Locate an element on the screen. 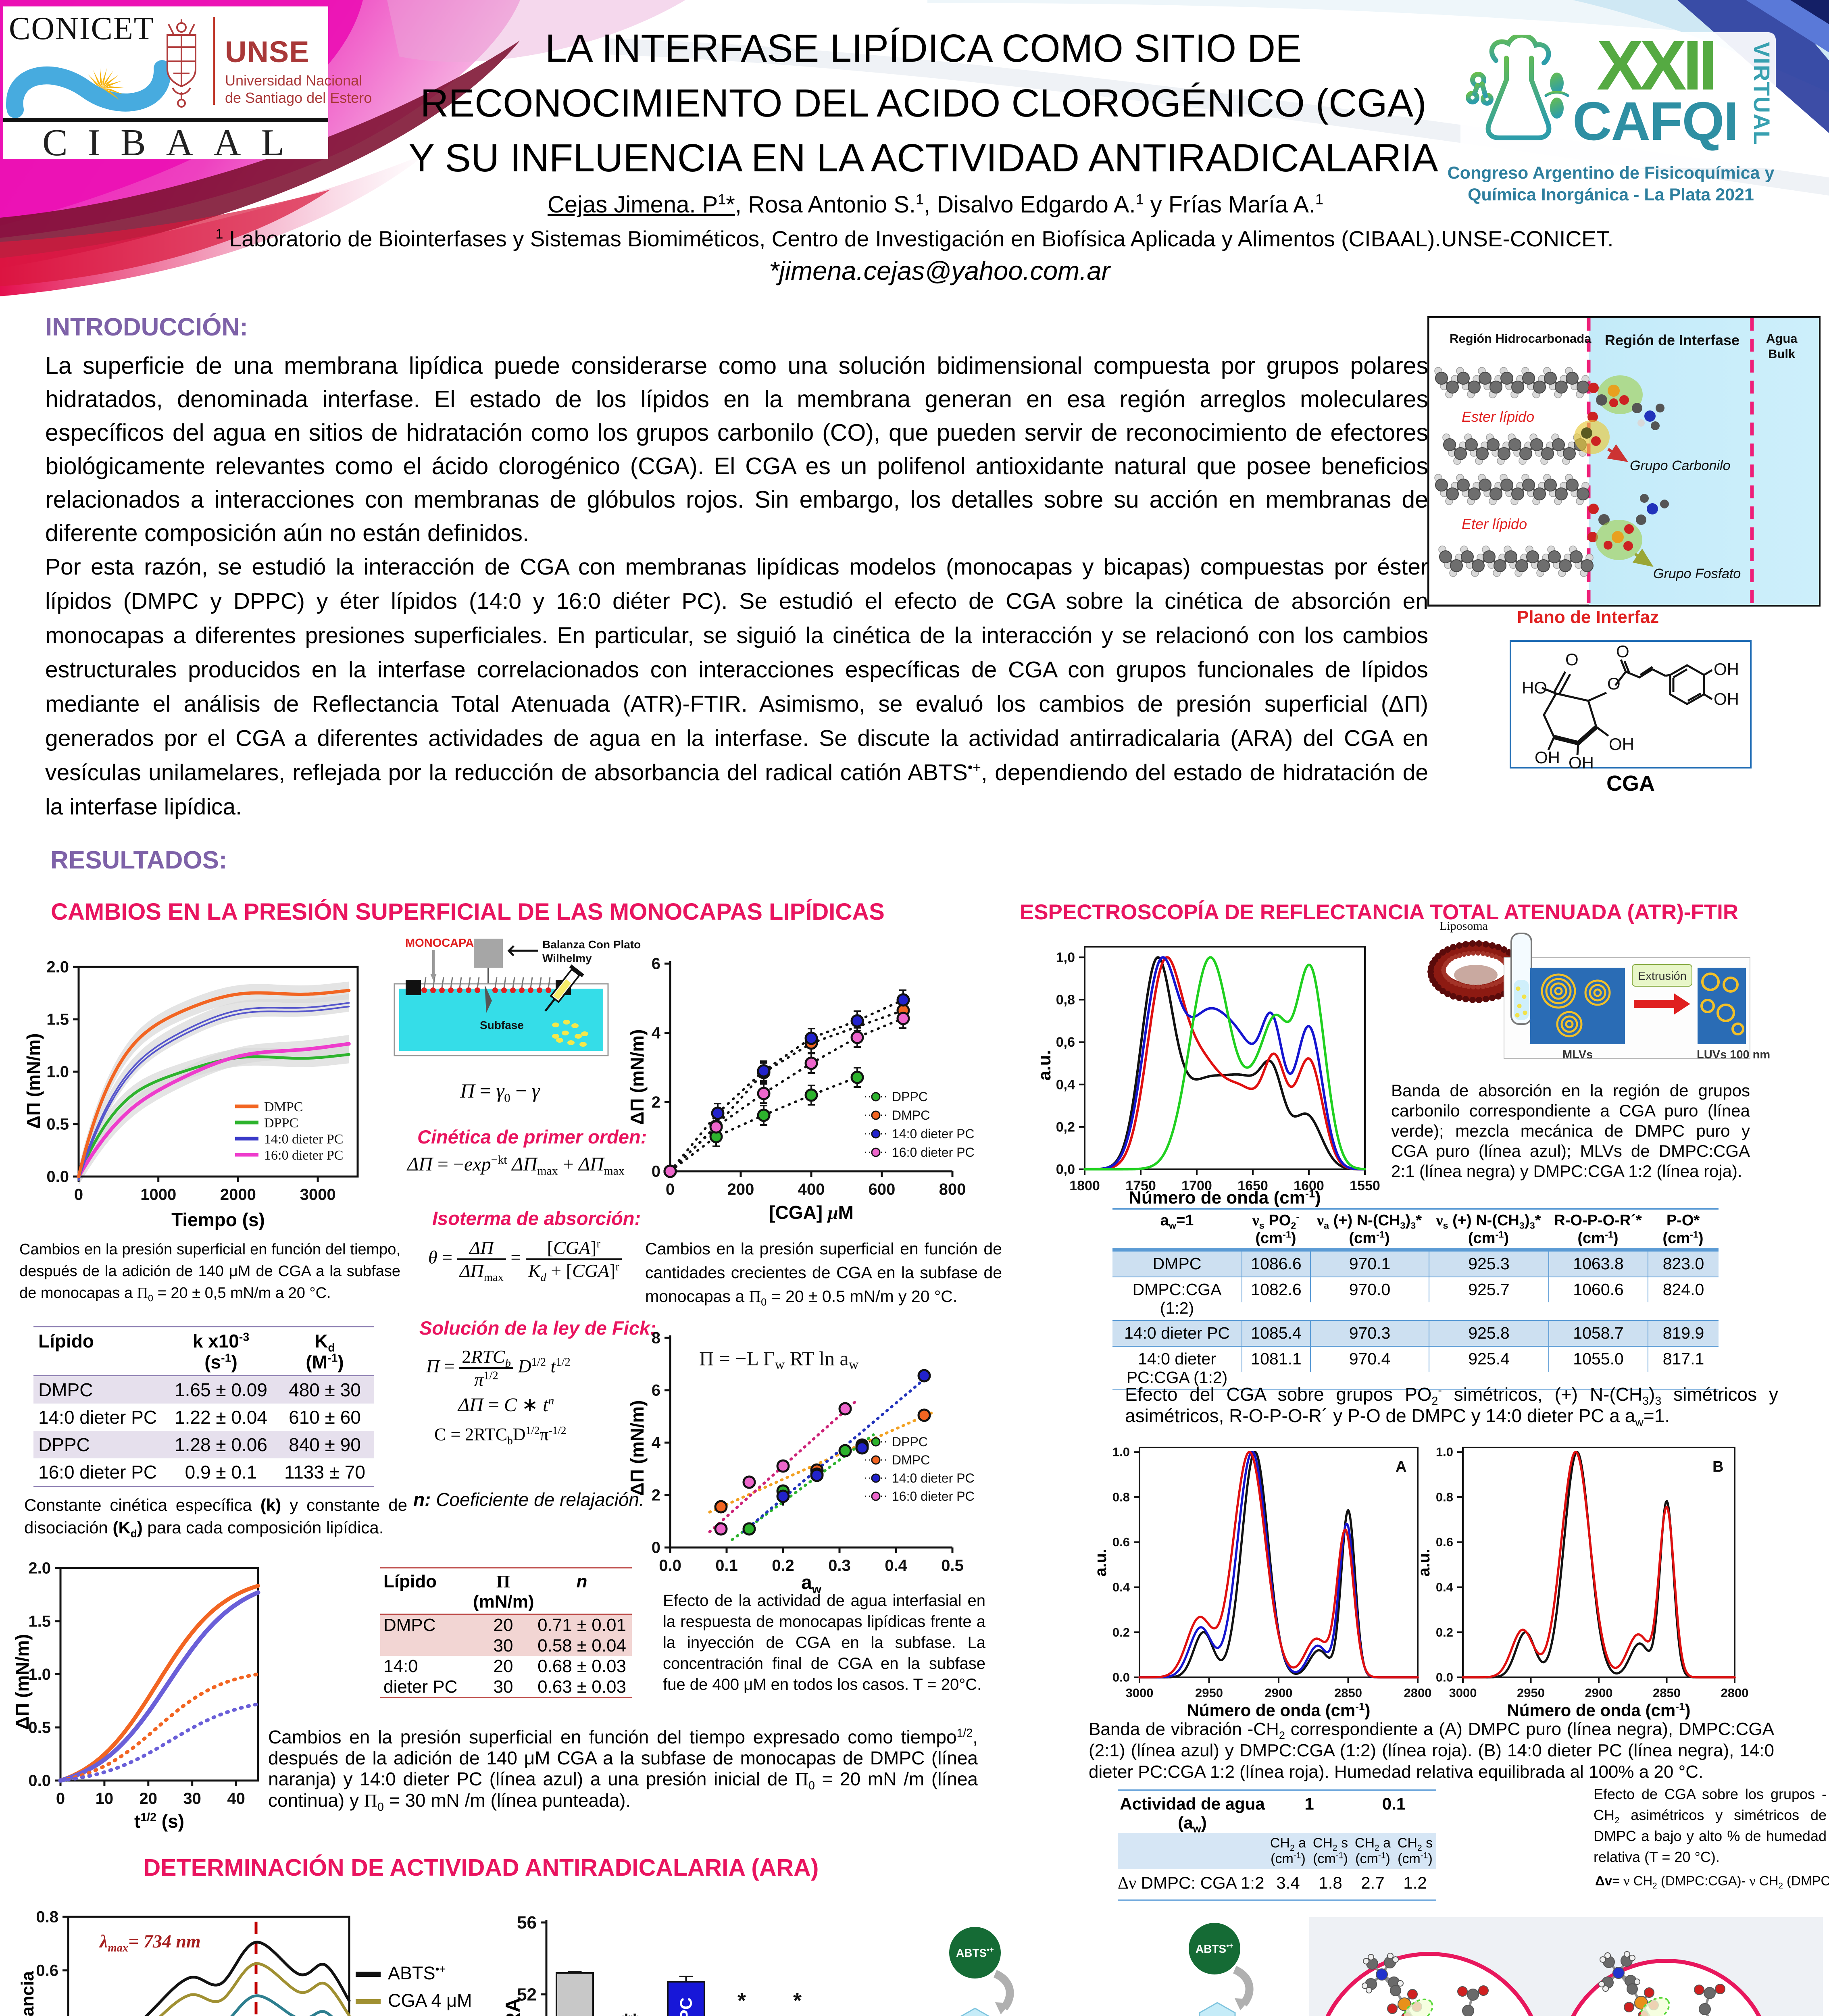  svg-text: 1650 is located at coordinates (1252, 1185).